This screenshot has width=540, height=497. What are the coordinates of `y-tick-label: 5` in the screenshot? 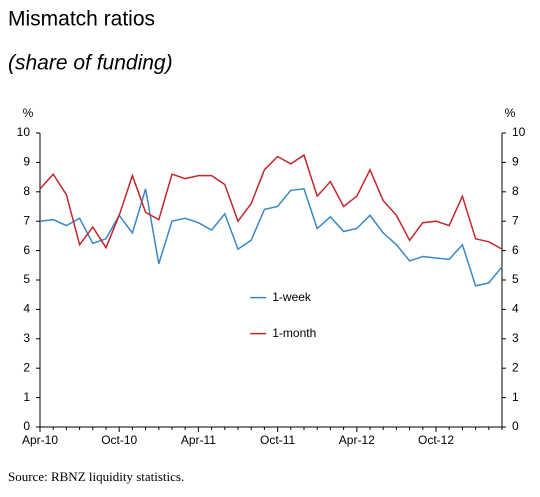 It's located at (26, 279).